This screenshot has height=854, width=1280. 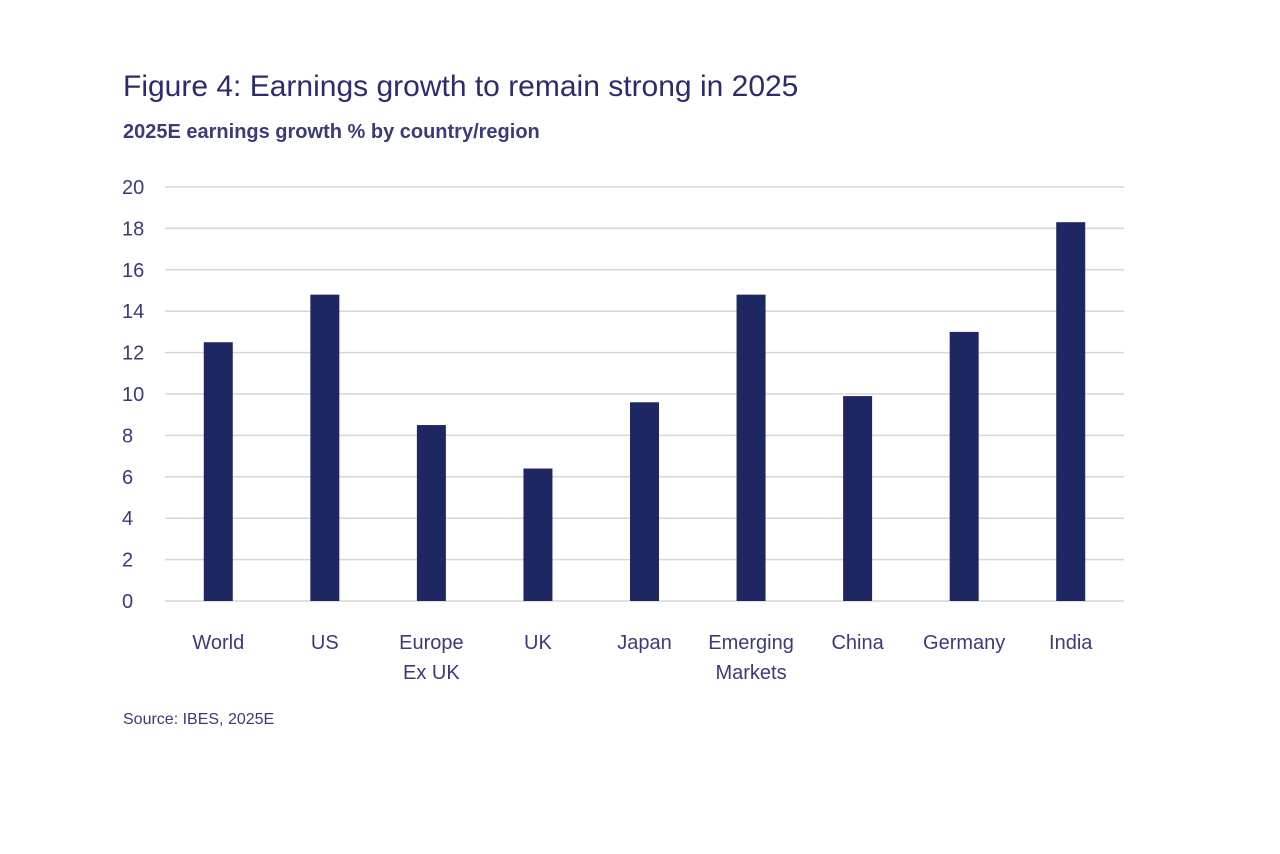 I want to click on bar-emerging-markets, so click(x=751, y=447).